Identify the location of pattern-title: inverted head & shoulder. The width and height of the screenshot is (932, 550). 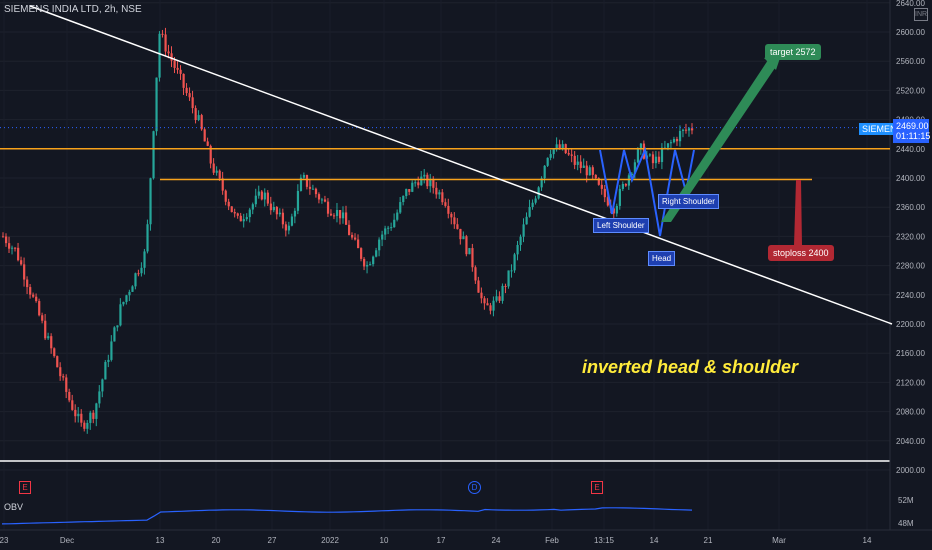
(690, 367).